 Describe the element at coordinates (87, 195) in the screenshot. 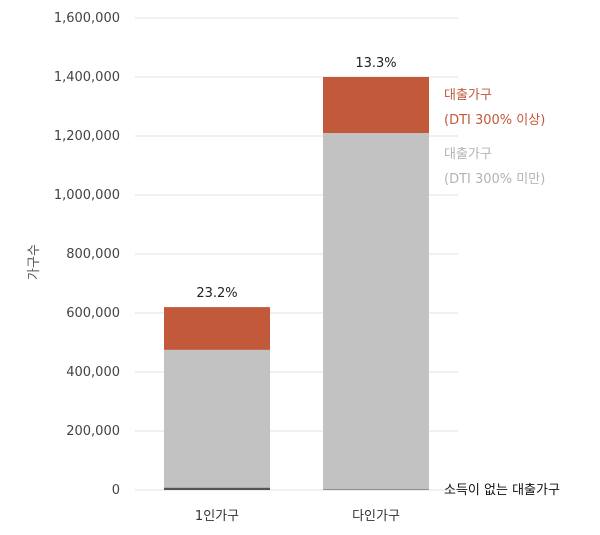

I see `y-tick-label: 1,000,000` at that location.